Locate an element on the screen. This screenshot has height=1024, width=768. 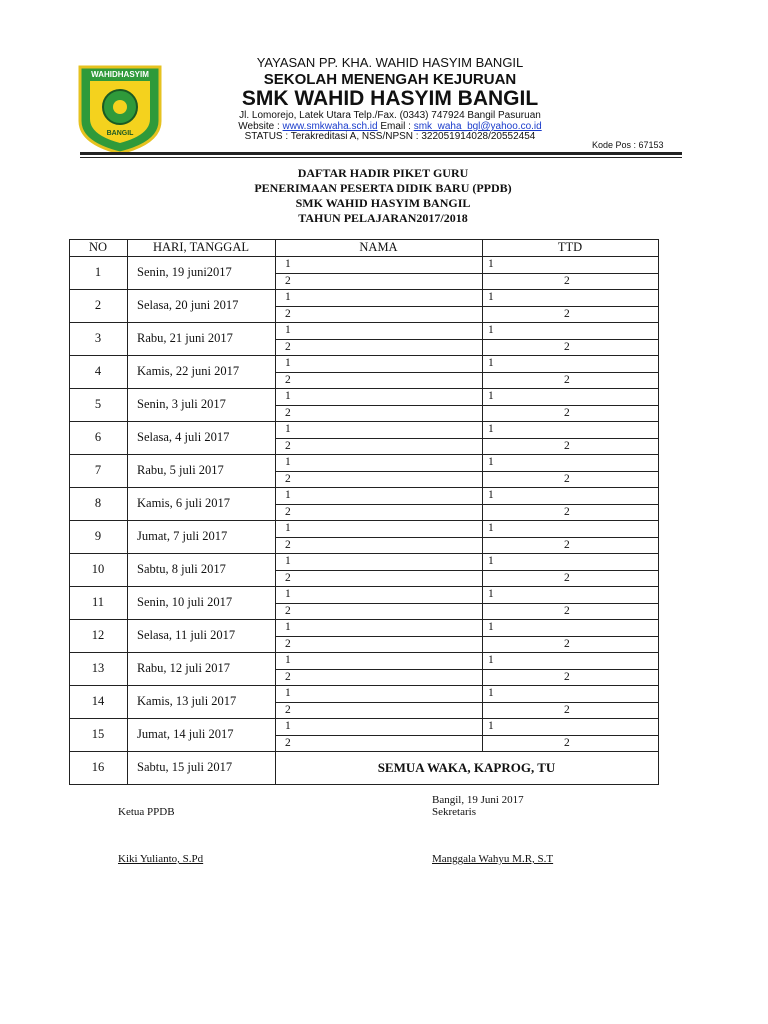
row-date: Selasa, 4 juli 2017 is located at coordinates (201, 438).